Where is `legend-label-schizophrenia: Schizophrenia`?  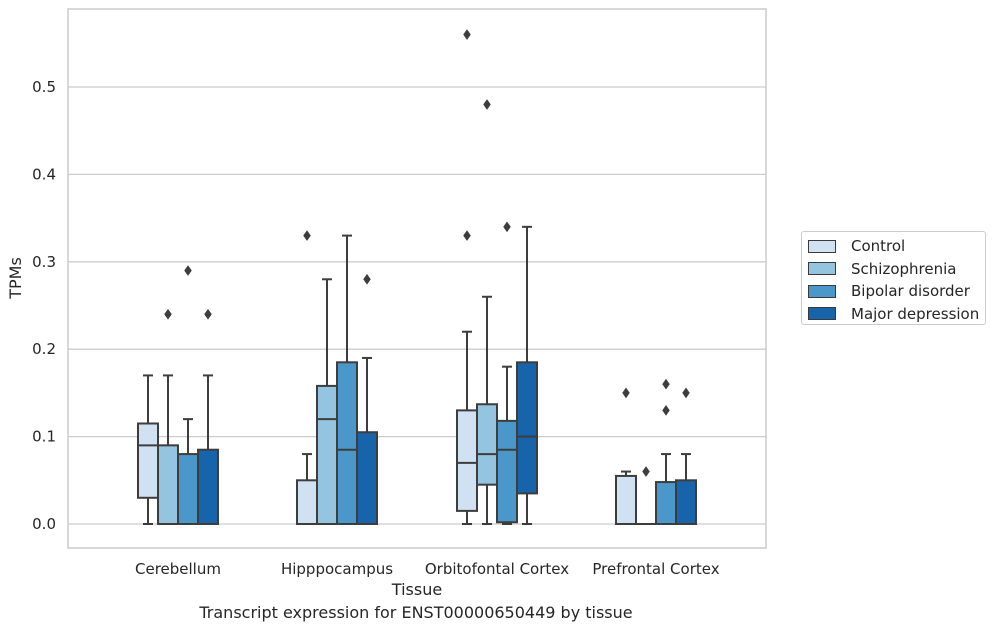
legend-label-schizophrenia: Schizophrenia is located at coordinates (904, 268).